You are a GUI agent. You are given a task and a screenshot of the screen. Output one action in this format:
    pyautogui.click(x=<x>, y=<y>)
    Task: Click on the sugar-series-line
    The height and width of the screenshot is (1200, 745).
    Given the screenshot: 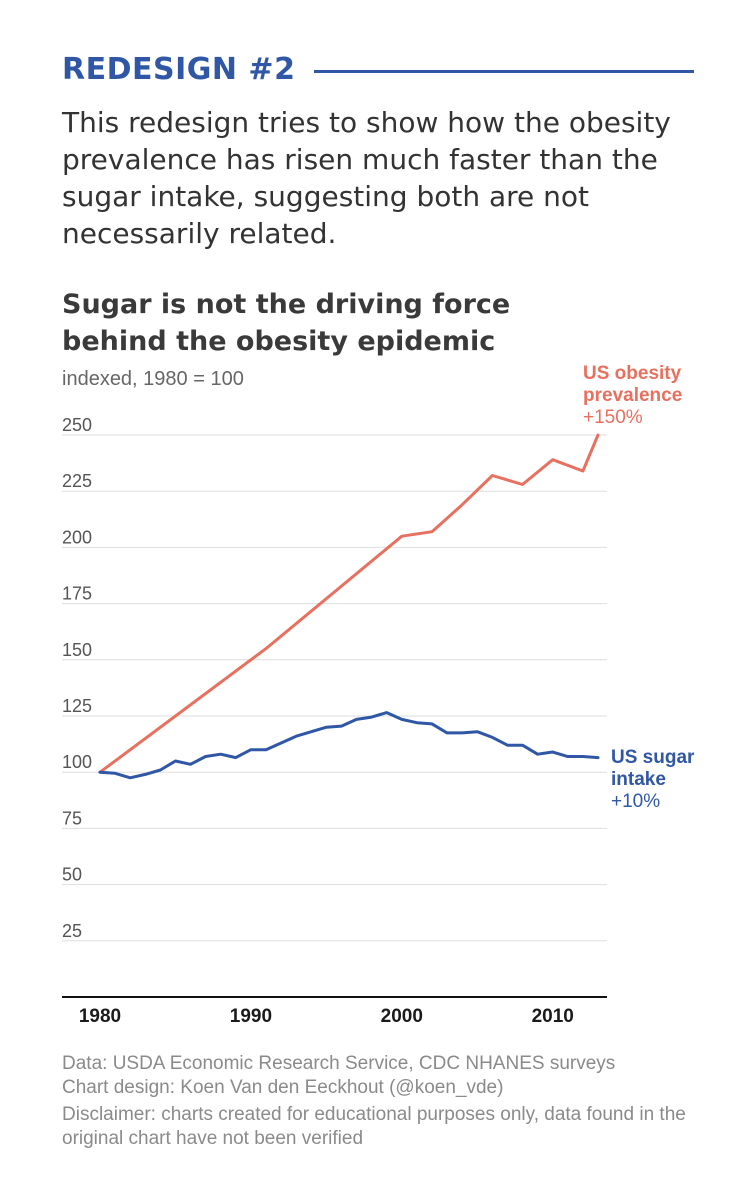 What is the action you would take?
    pyautogui.click(x=349, y=745)
    